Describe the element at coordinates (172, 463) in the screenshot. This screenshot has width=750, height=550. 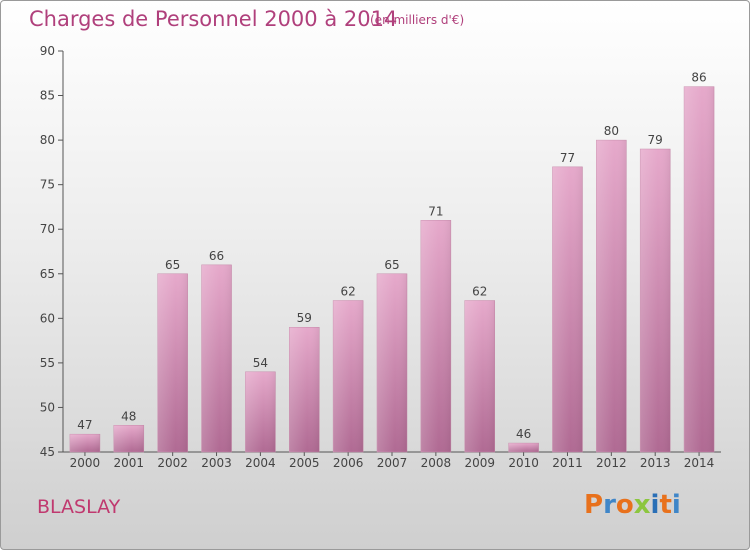
I see `x-tick-label: 2002` at that location.